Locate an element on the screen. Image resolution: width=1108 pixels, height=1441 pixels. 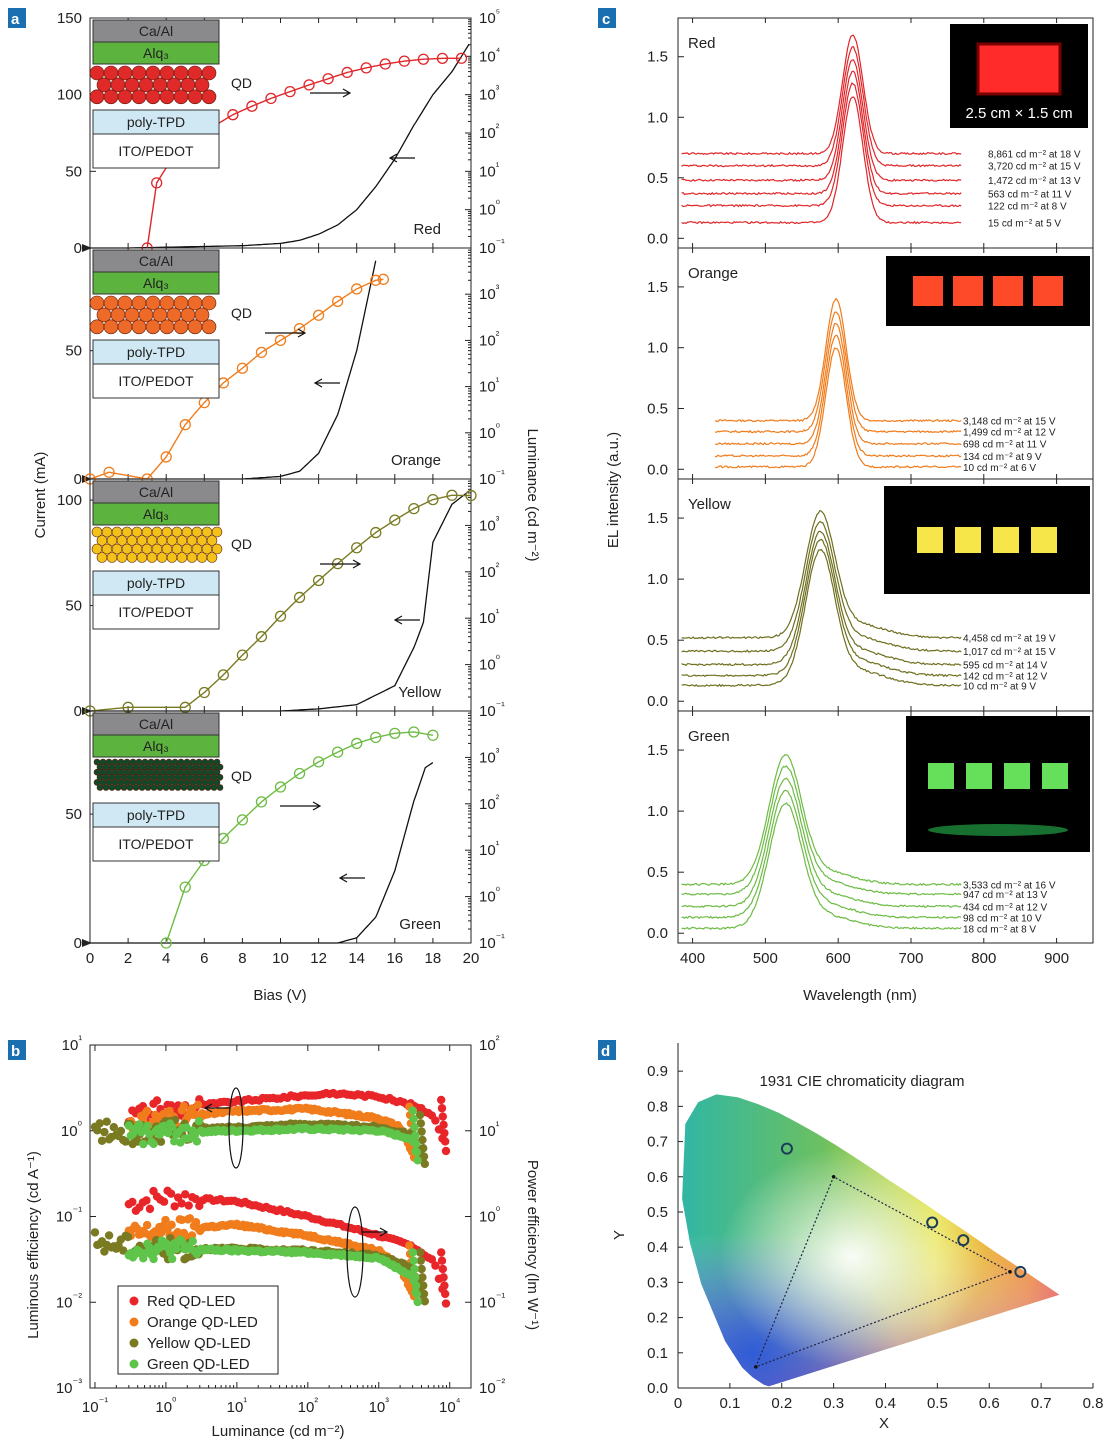
panel-b-ellipse-left is located at coordinates (236, 1128).